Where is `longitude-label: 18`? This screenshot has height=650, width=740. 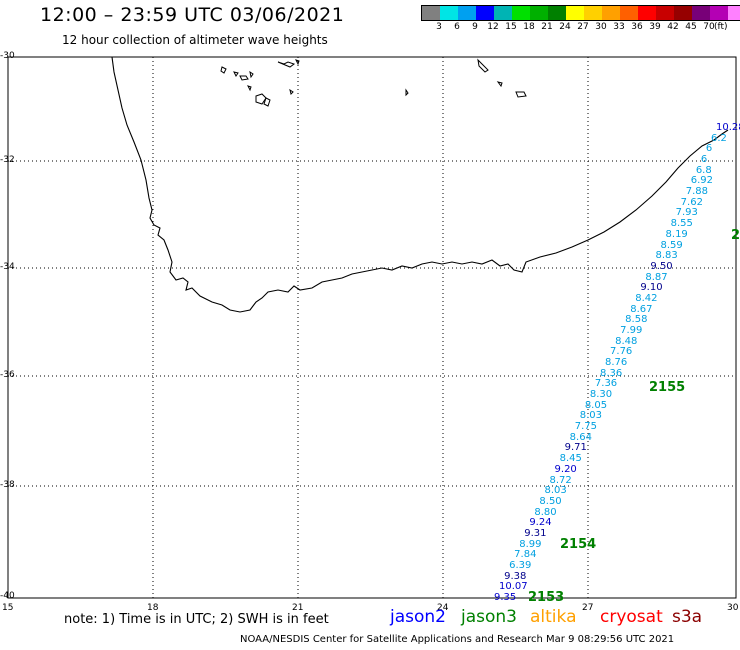 longitude-label: 18 is located at coordinates (153, 608).